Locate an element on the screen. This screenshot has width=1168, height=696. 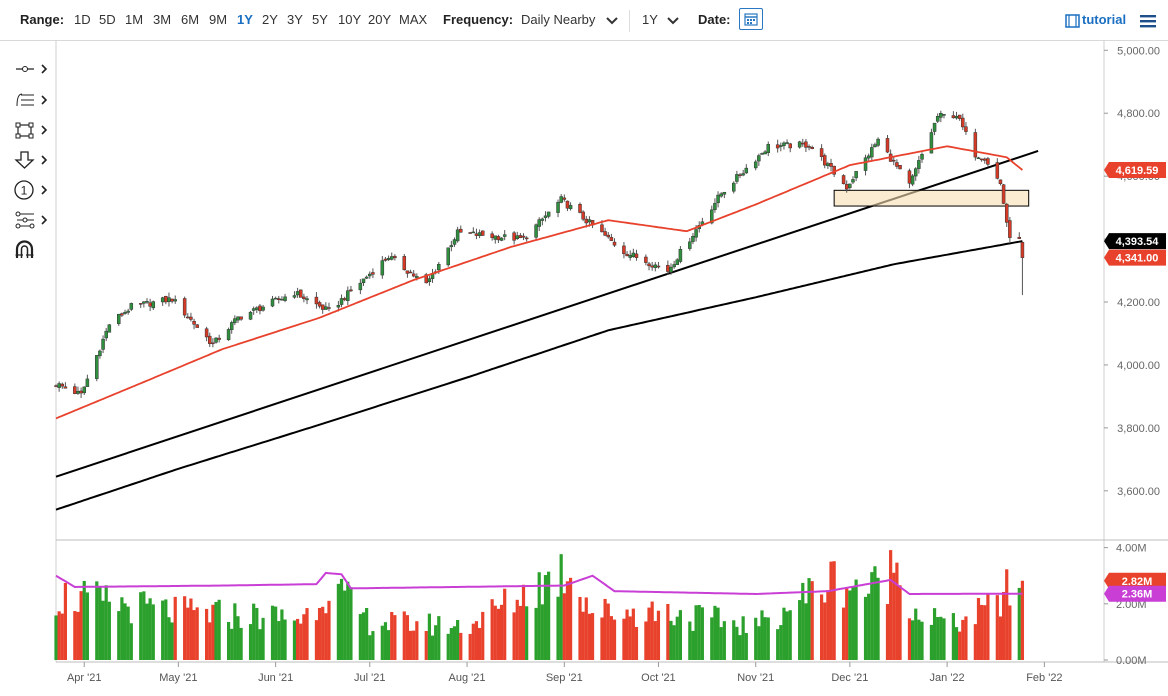
range-1d-button: 1D is located at coordinates (82, 19).